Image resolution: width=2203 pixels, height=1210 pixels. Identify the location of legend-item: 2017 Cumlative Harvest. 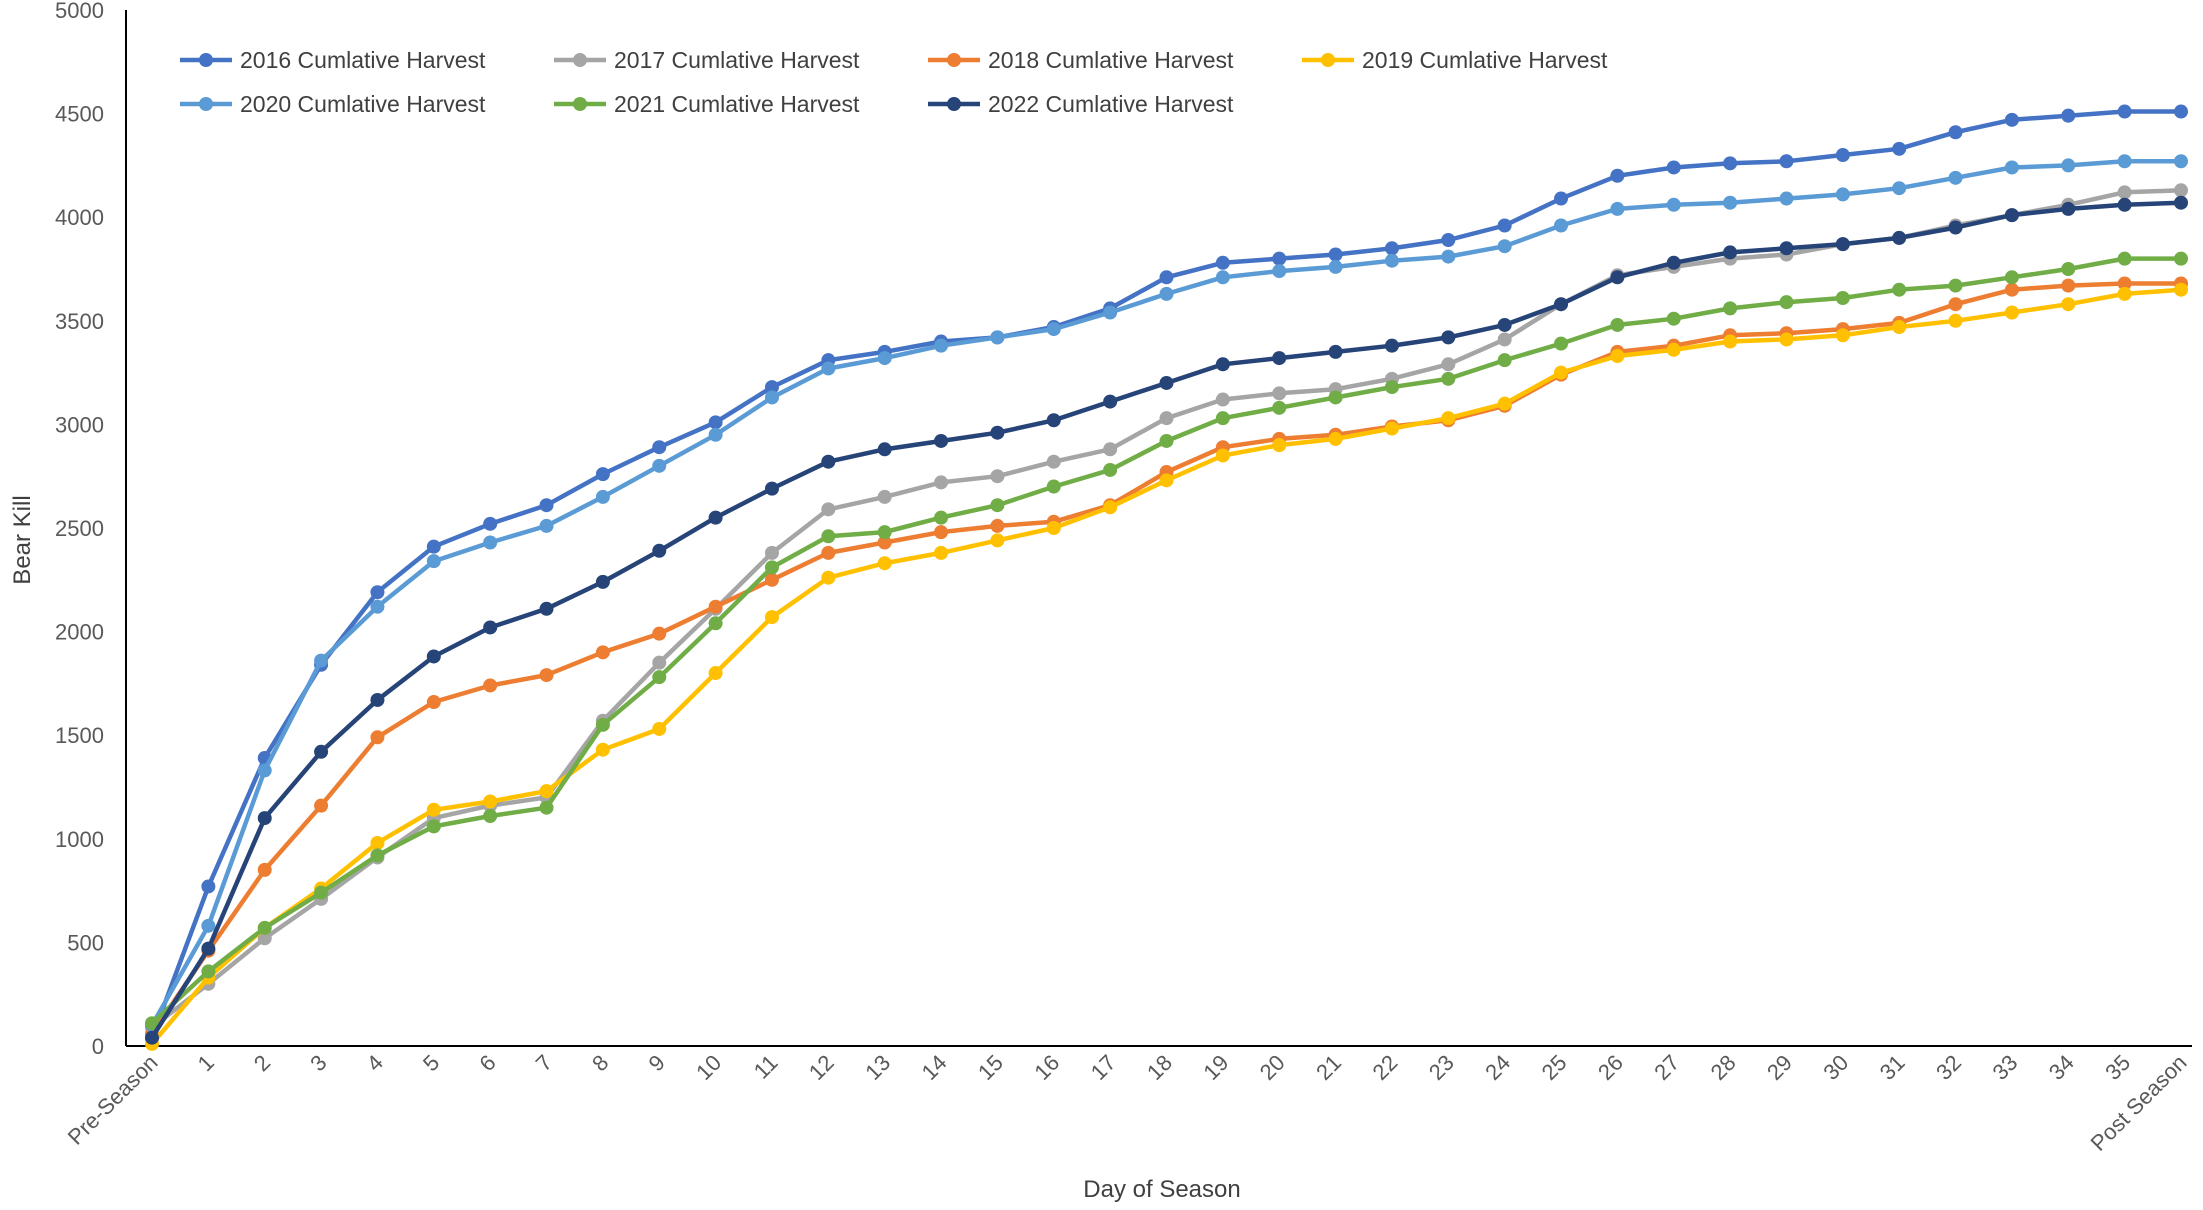
(707, 60).